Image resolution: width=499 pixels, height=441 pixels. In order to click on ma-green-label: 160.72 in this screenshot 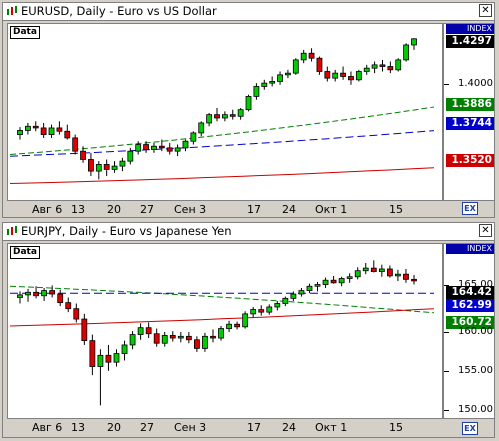, I will do `click(470, 322)`.